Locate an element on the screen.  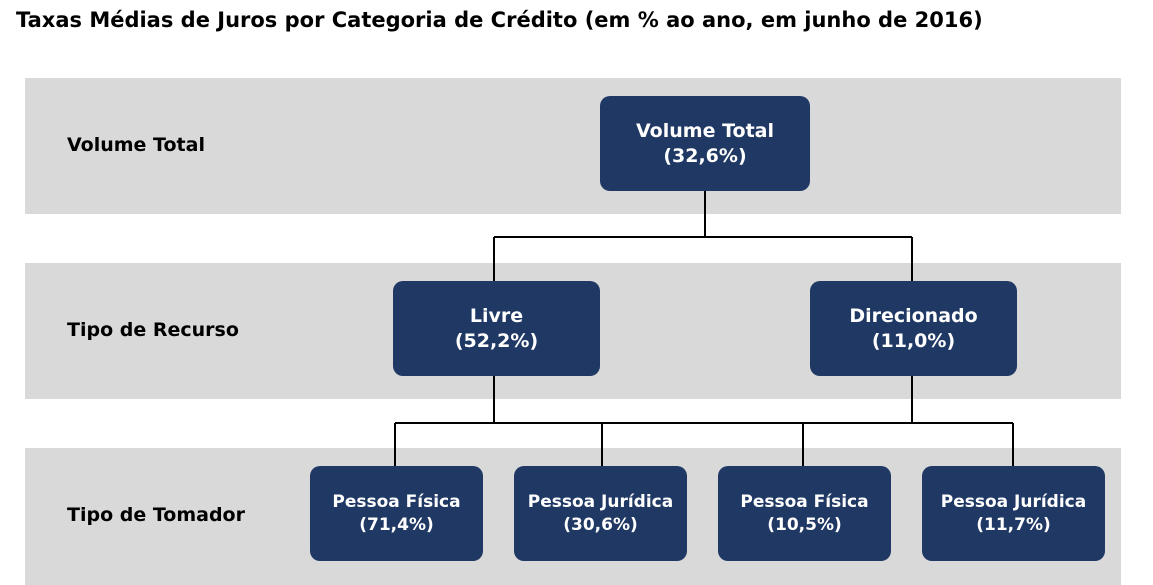
node: Pessoa Física (71,4%) is located at coordinates (396, 513).